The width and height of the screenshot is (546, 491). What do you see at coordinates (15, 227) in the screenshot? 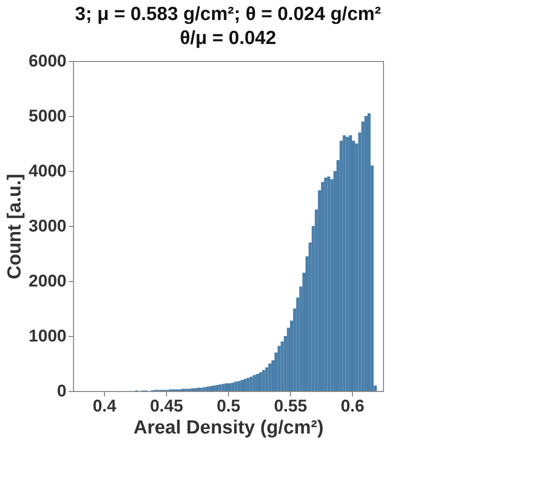
I see `y-axis-title: Count [a.u.]` at bounding box center [15, 227].